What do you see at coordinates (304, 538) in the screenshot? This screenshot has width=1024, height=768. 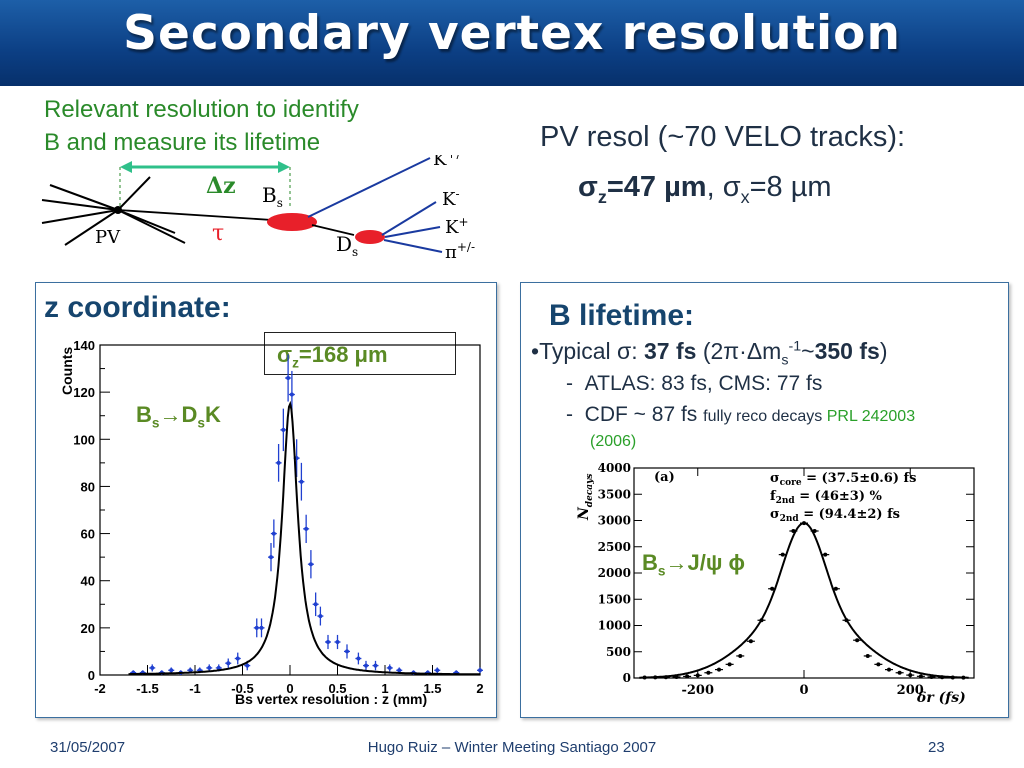 I see `chart1-fit-curve` at bounding box center [304, 538].